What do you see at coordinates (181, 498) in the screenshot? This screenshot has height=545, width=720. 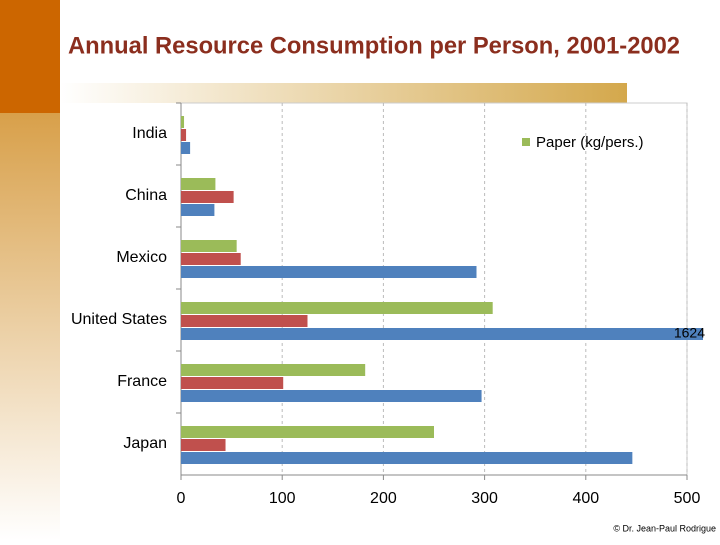 I see `x-tick-label: 0` at bounding box center [181, 498].